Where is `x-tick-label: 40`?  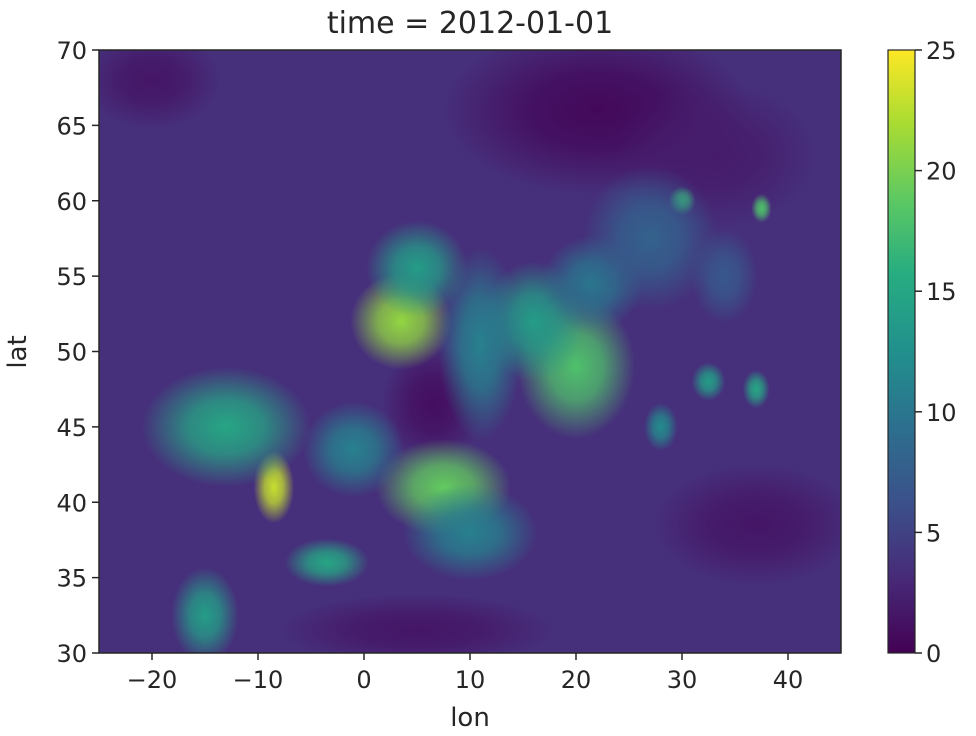 x-tick-label: 40 is located at coordinates (788, 680).